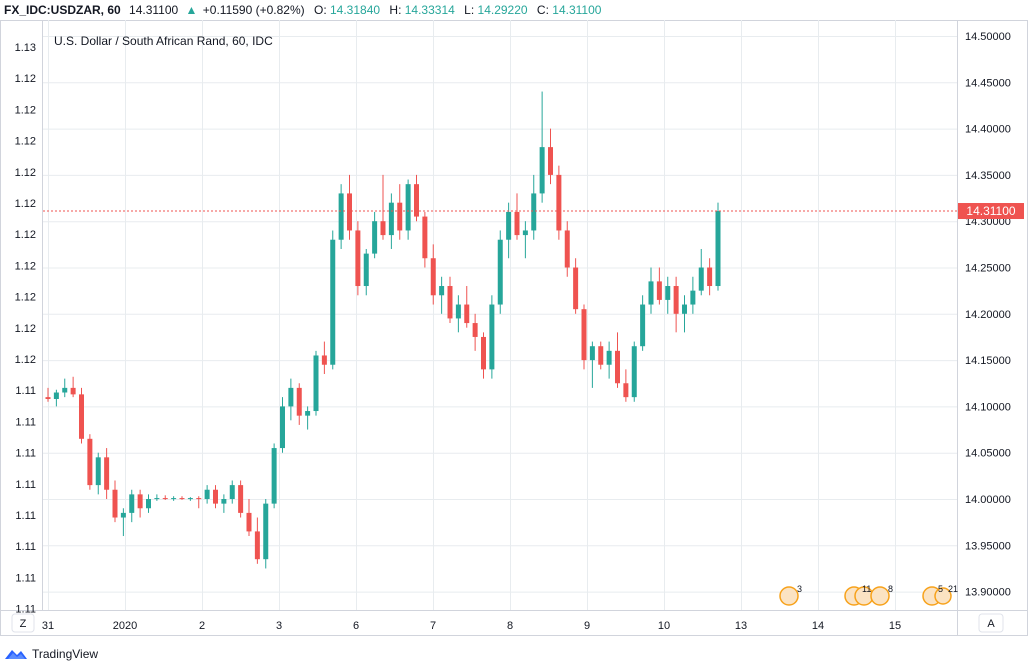 The image size is (1028, 669). Describe the element at coordinates (587, 626) in the screenshot. I see `time-axis-tick: 9` at that location.